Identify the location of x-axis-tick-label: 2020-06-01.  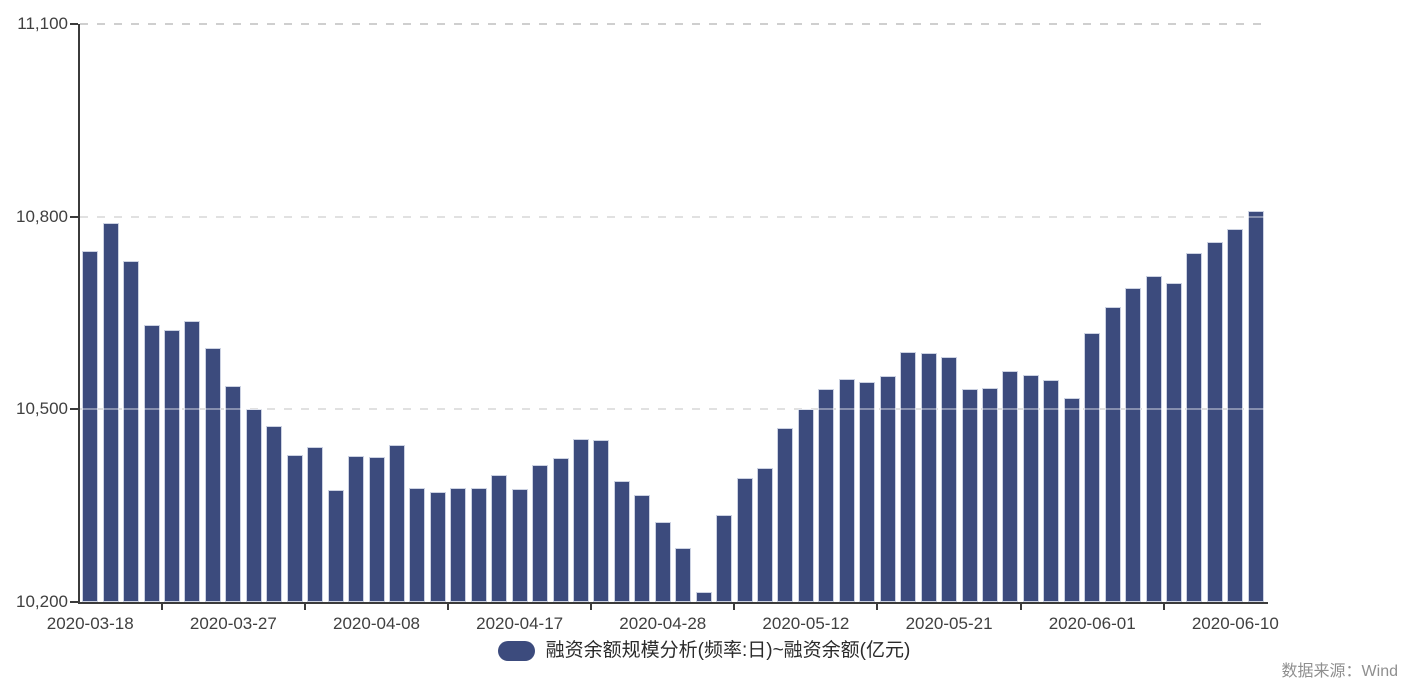
(1092, 623).